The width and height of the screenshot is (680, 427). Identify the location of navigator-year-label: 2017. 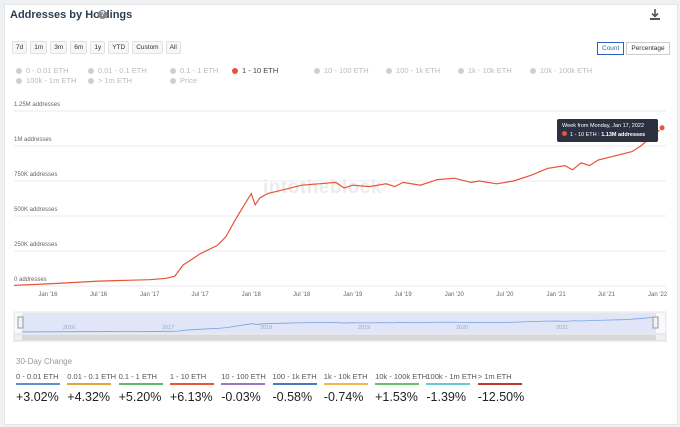
(168, 328).